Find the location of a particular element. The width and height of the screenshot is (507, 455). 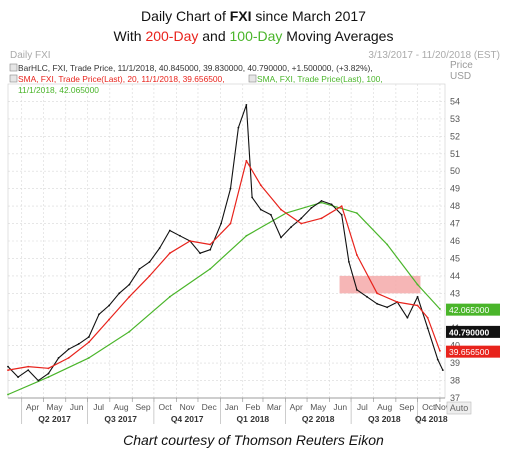

y-tick-label: 50 is located at coordinates (455, 171).